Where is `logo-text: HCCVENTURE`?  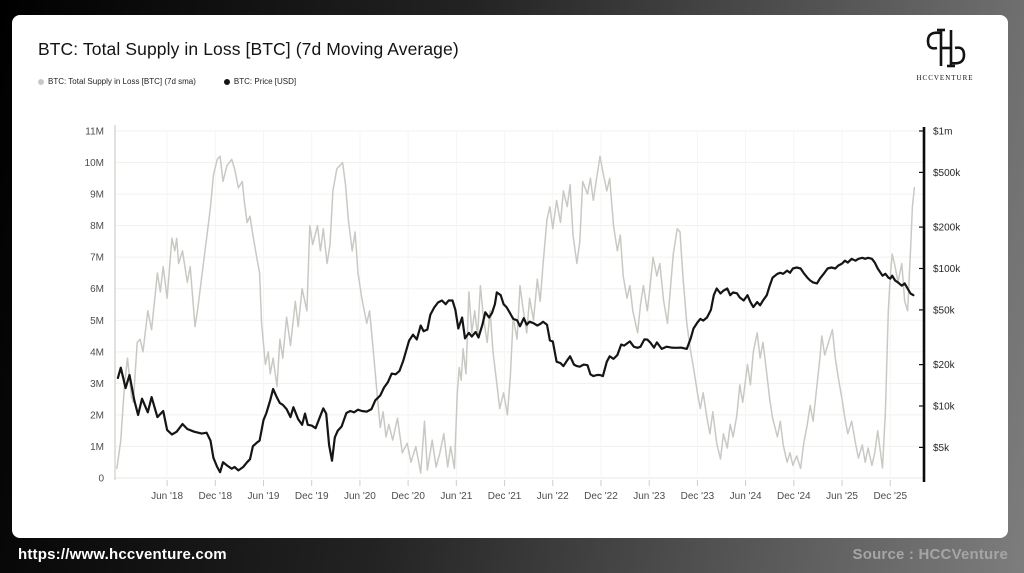 logo-text: HCCVENTURE is located at coordinates (945, 78).